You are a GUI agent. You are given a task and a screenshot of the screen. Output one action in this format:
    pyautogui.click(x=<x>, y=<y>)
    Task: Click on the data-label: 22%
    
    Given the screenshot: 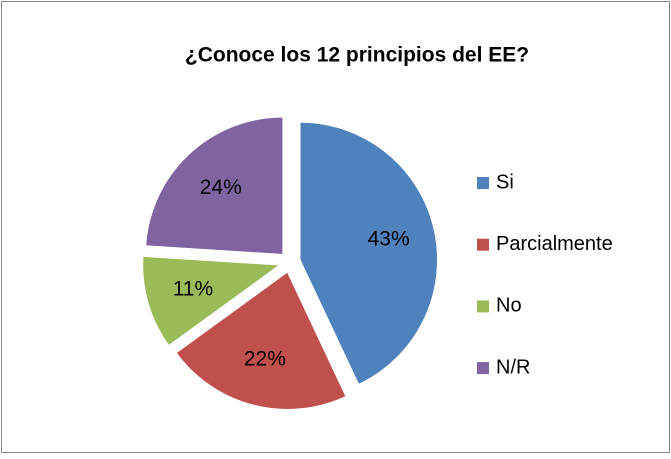 What is the action you would take?
    pyautogui.click(x=265, y=358)
    